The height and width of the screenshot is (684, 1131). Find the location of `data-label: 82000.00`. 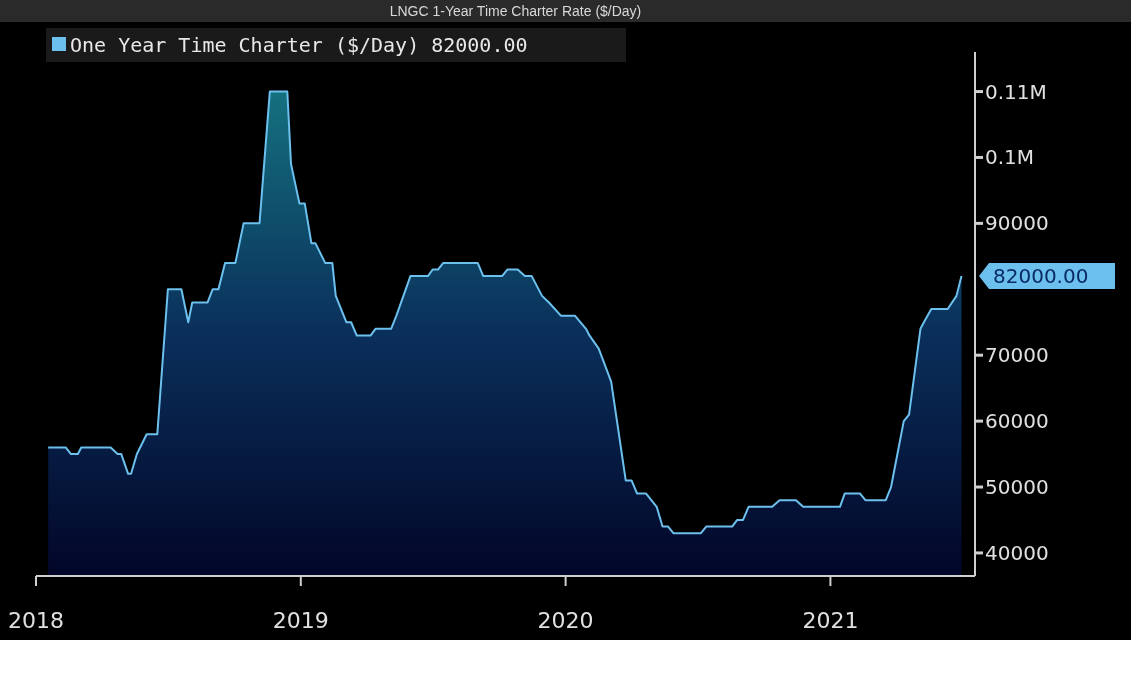

data-label: 82000.00 is located at coordinates (1041, 276).